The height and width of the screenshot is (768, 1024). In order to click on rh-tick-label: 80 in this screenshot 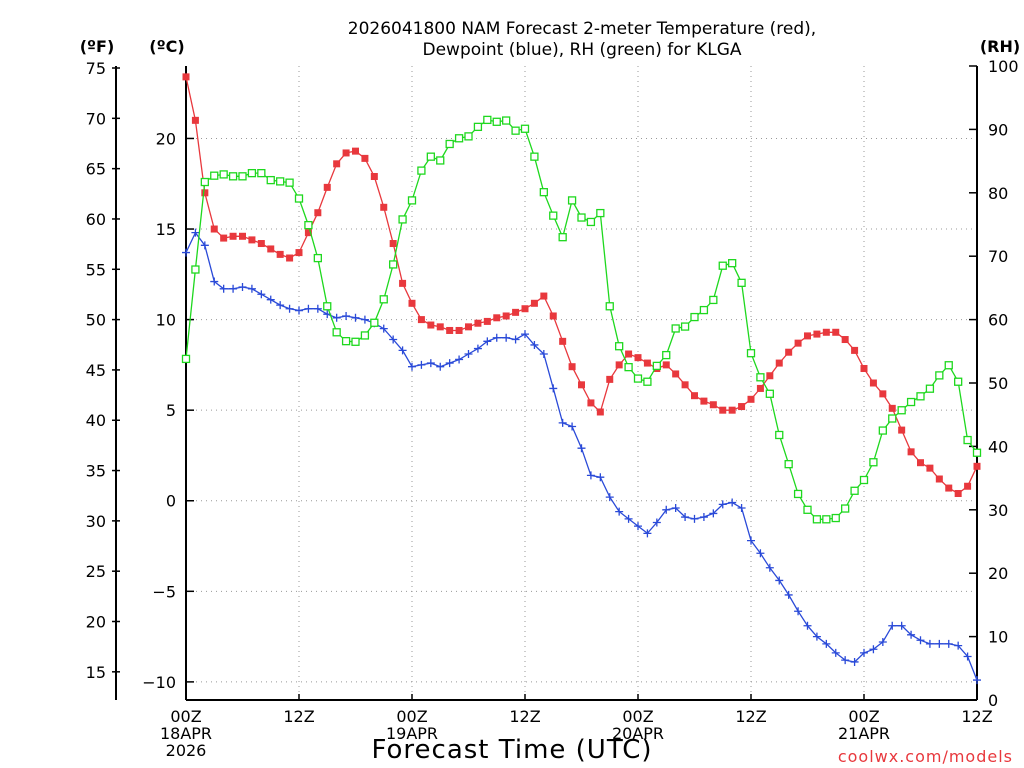, I will do `click(998, 193)`.